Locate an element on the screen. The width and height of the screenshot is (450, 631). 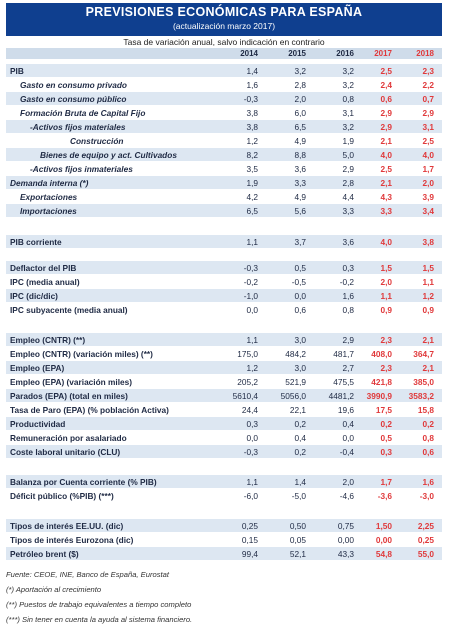
cell-2016: 19,6 is located at coordinates (345, 409).